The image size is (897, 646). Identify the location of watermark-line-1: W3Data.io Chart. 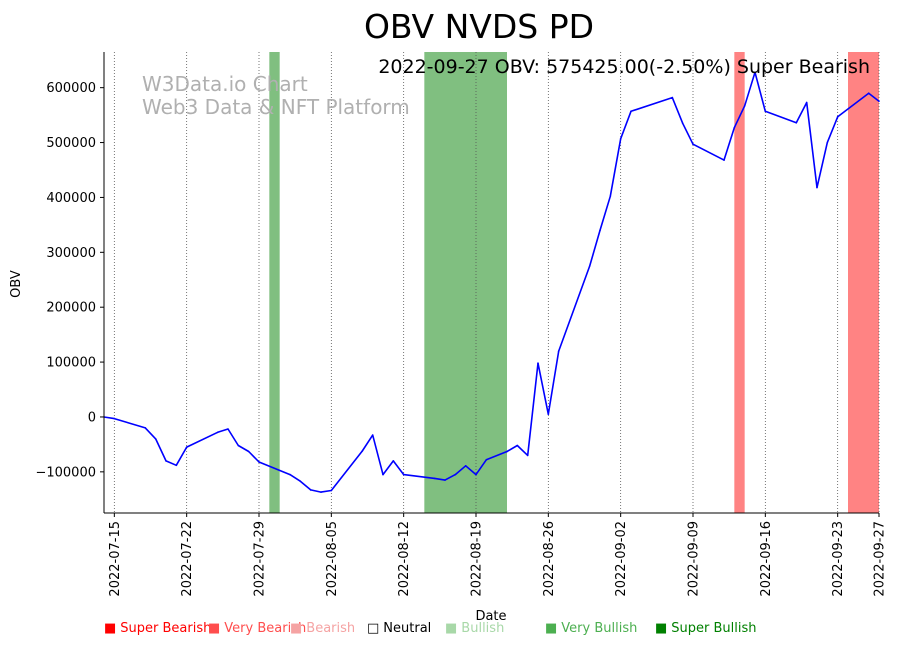
(225, 84).